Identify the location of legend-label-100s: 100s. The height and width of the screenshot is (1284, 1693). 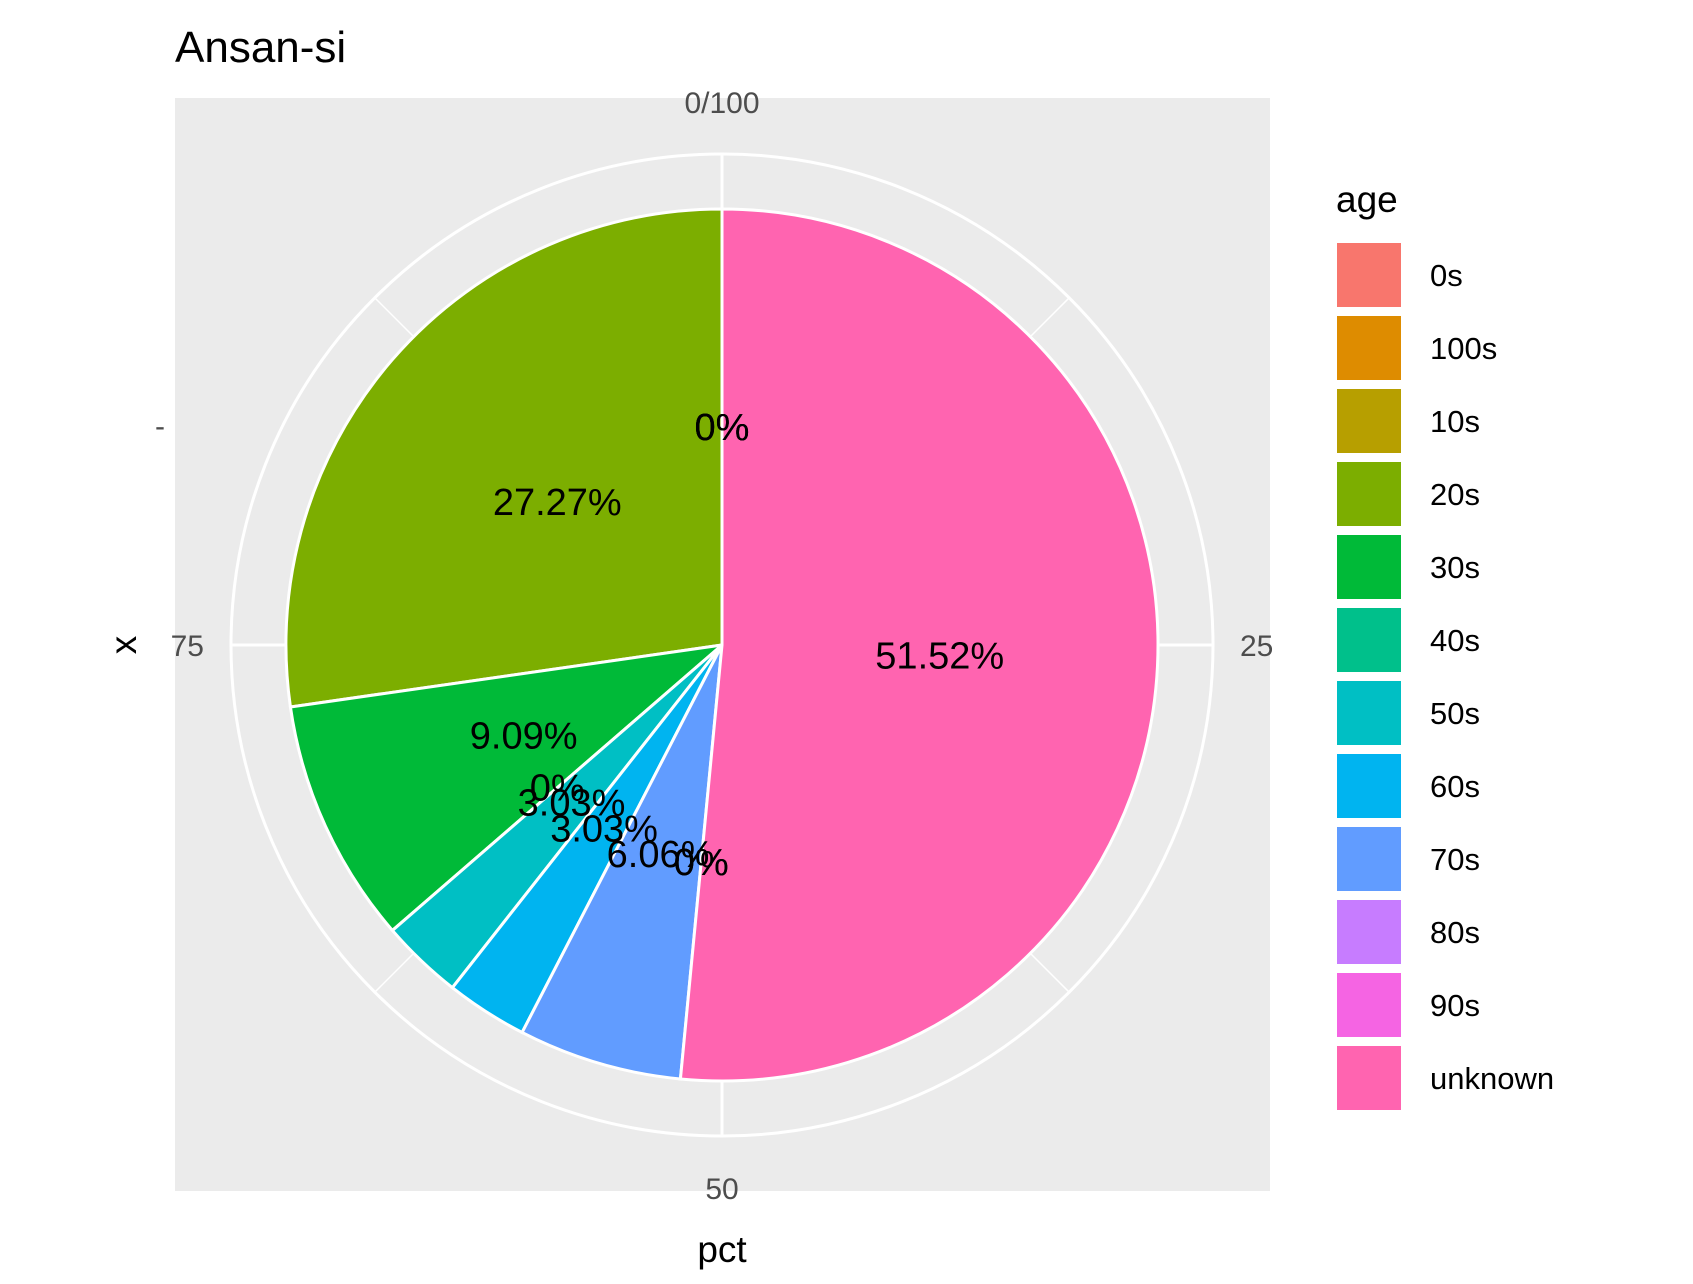
(1463, 348).